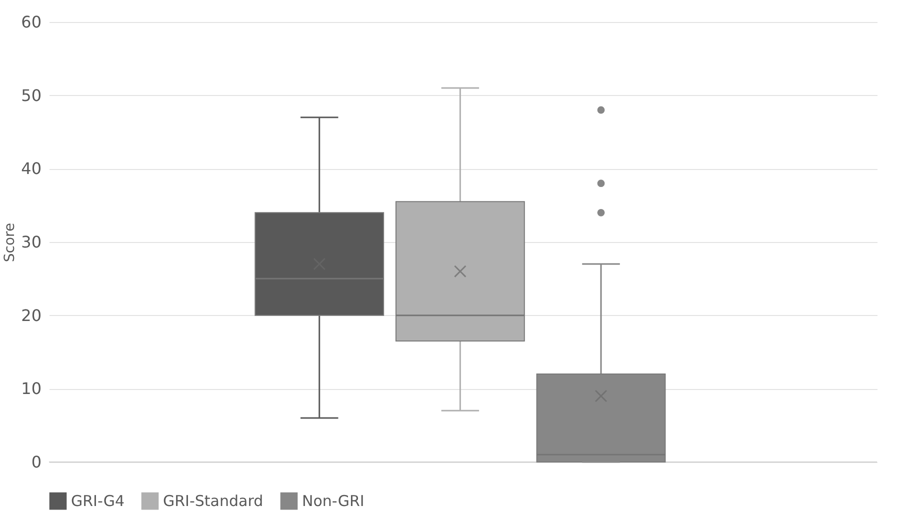 The width and height of the screenshot is (921, 525). What do you see at coordinates (31, 388) in the screenshot?
I see `y-tick-label: 10` at bounding box center [31, 388].